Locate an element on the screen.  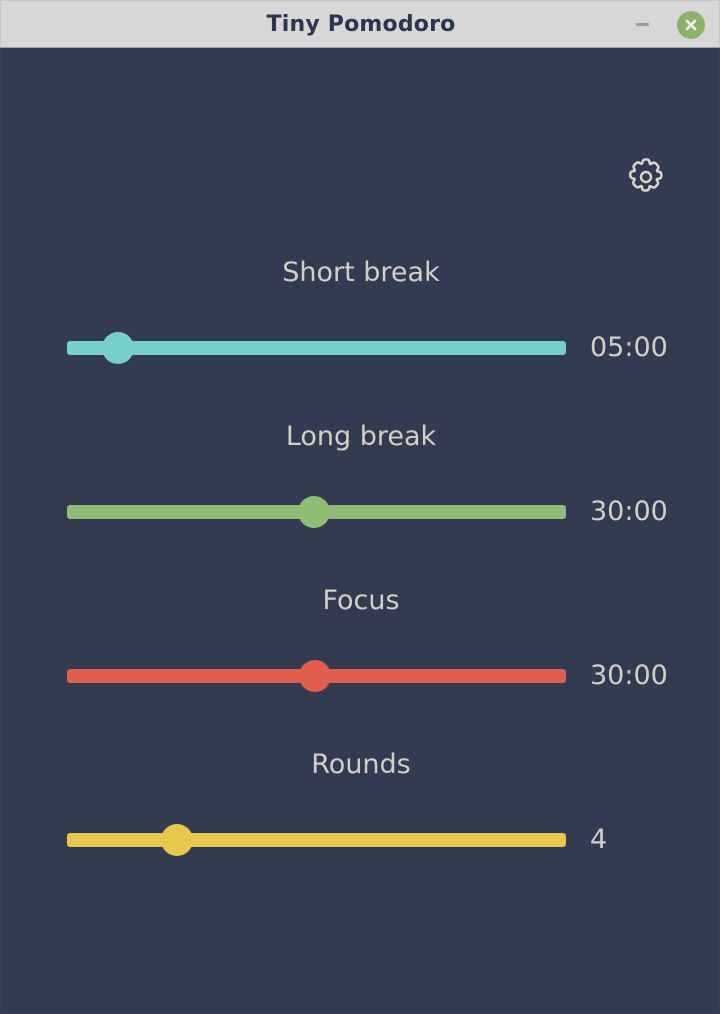
slider-long-break is located at coordinates (316, 512).